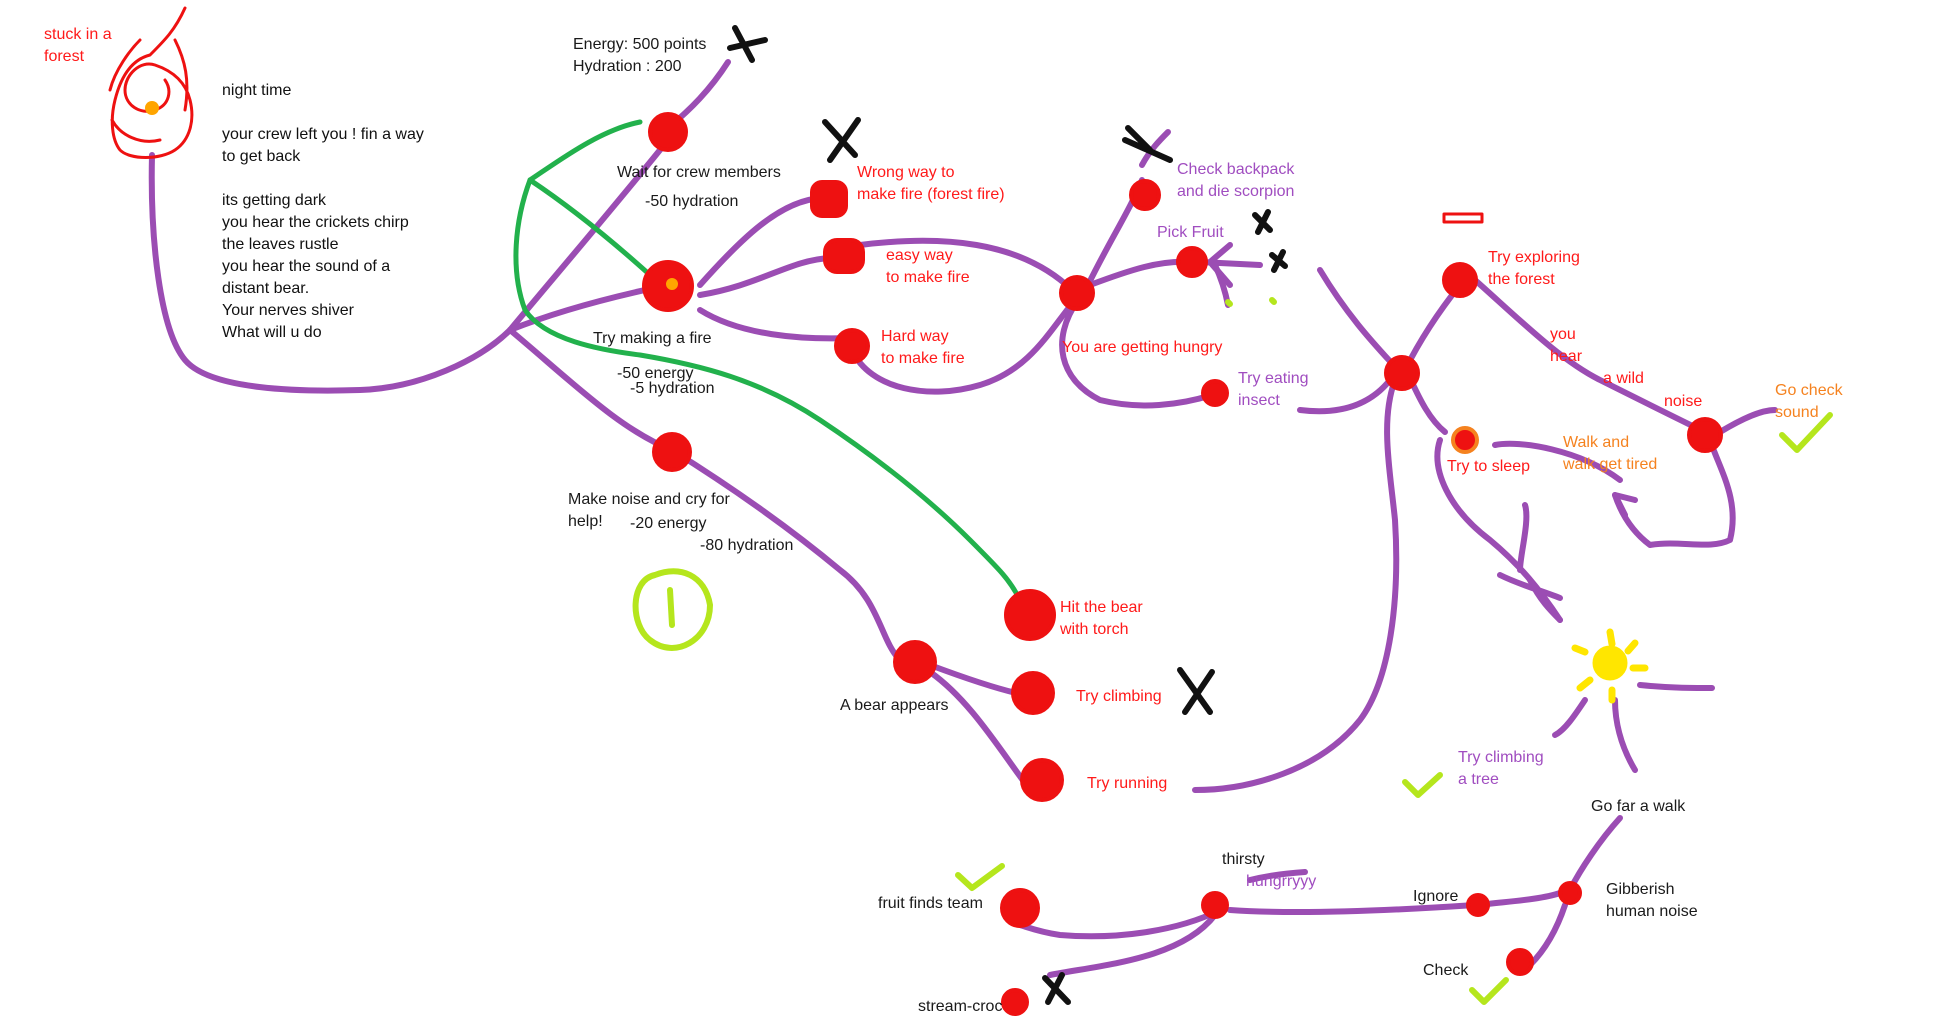  Describe the element at coordinates (747, 545) in the screenshot. I see `label-make-noise-cost2: -80 hydration` at that location.